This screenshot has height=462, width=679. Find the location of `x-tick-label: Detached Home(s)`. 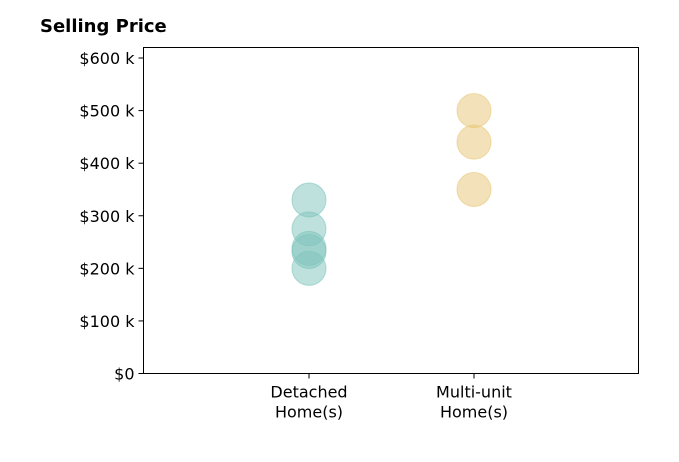

x-tick-label: Detached Home(s) is located at coordinates (308, 402).